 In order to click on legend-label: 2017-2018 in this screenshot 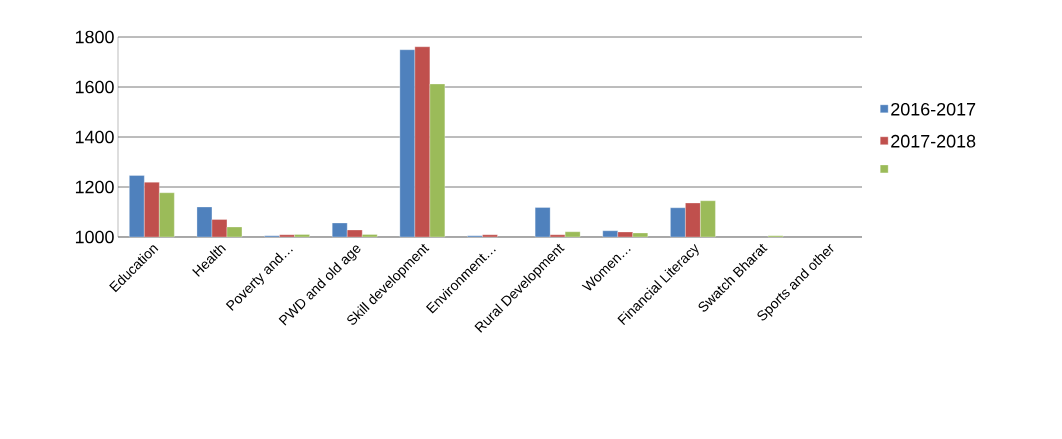, I will do `click(933, 141)`.